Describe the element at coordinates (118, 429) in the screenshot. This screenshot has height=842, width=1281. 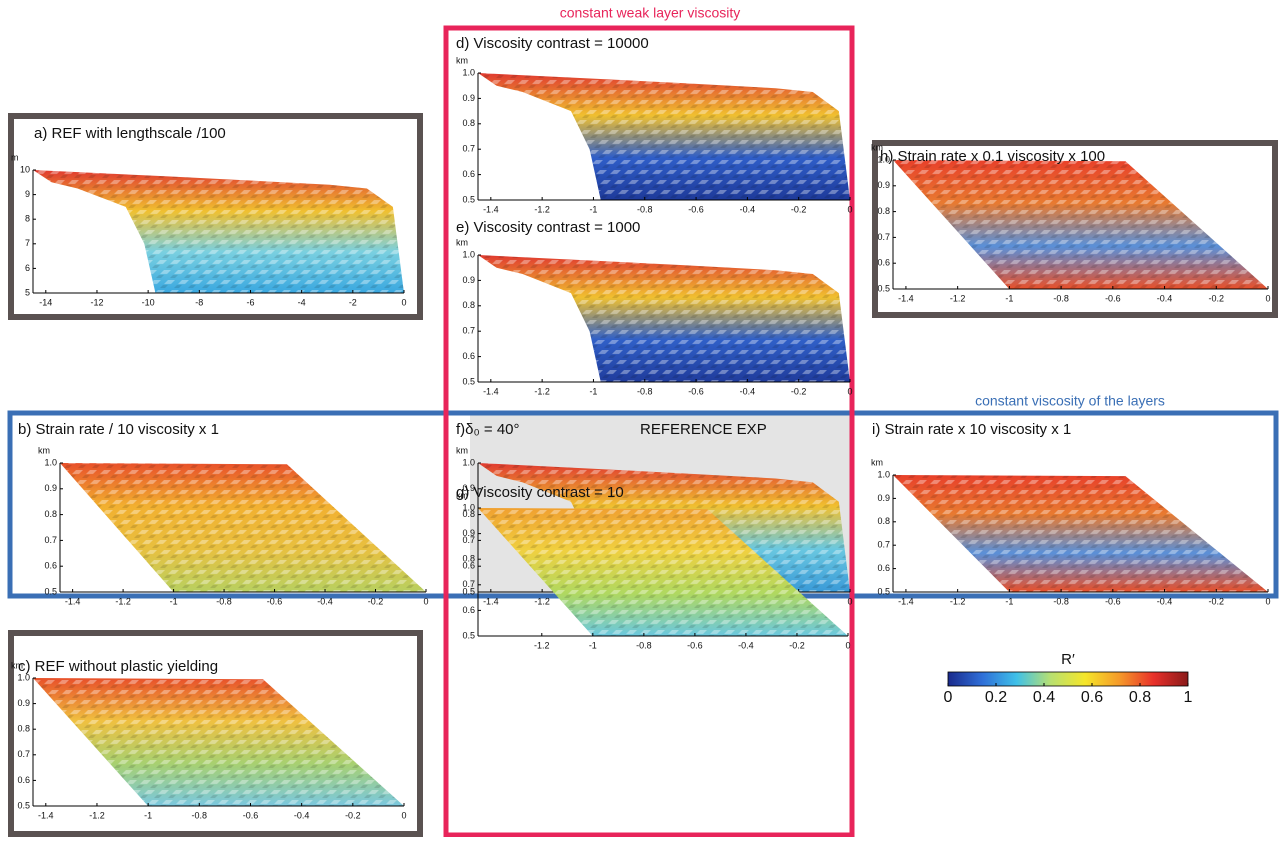
I see `panel-title: b) Strain rate / 10 viscosity x 1` at that location.